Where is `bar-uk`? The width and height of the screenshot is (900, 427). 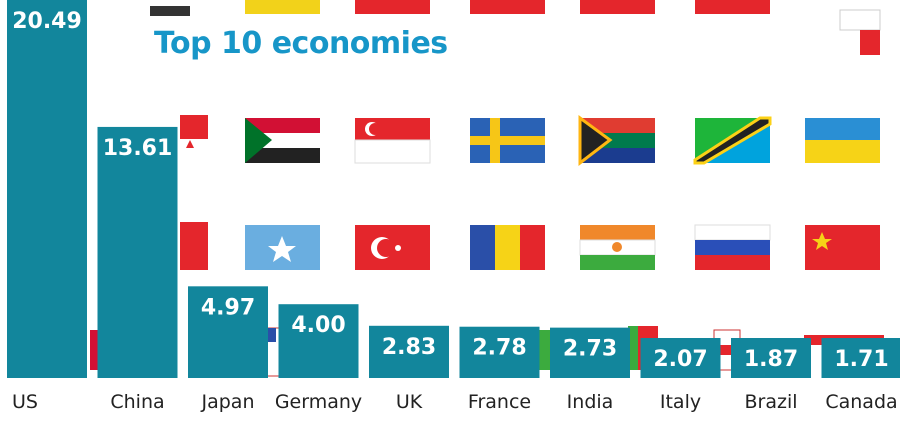 bar-uk is located at coordinates (409, 351).